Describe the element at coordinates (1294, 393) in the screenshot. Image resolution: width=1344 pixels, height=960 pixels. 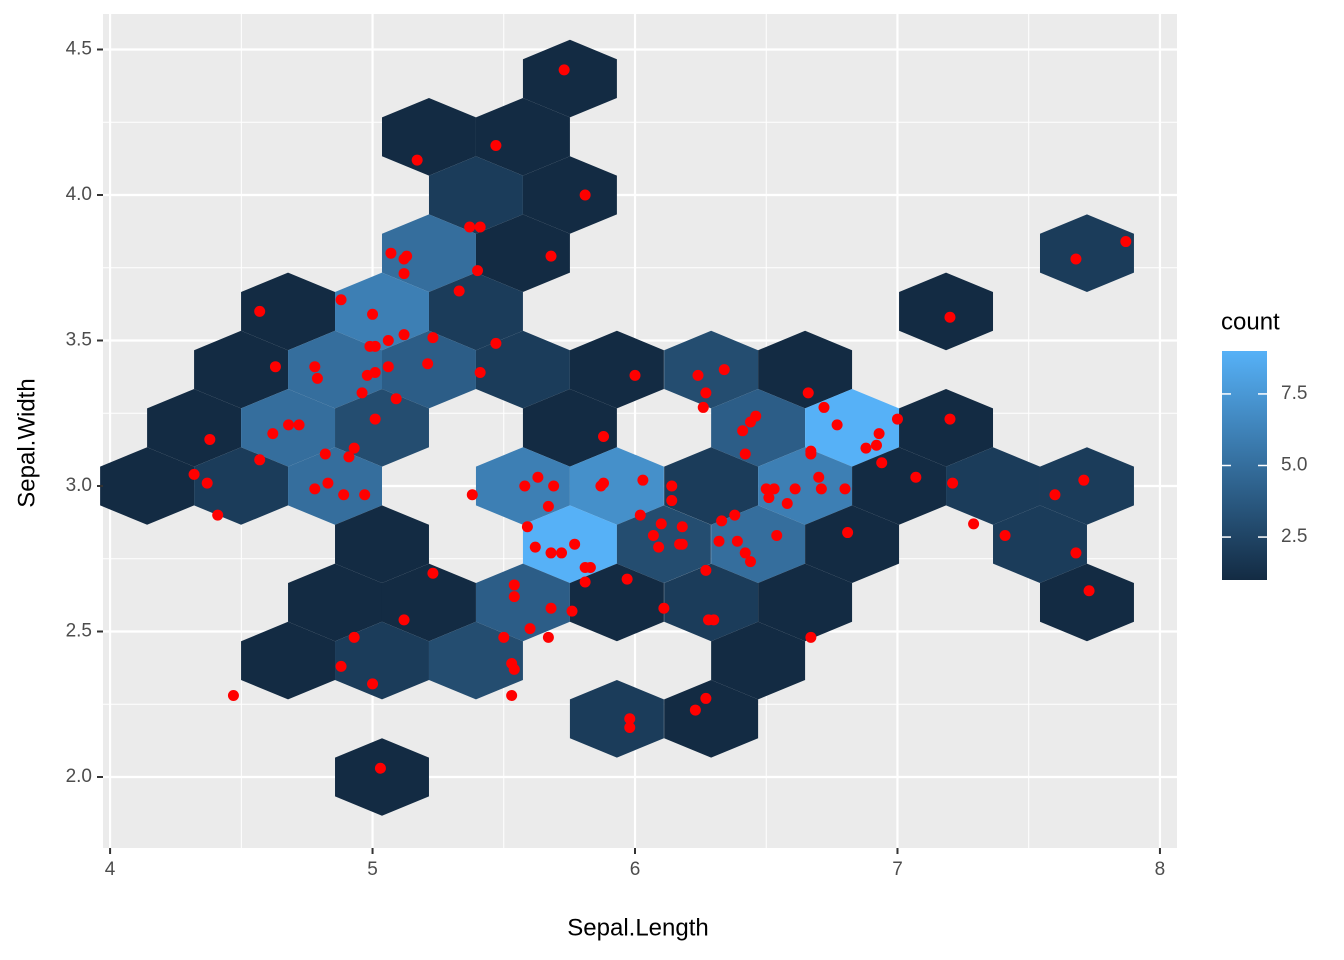
I see `legend-tick-label: 7.5` at that location.